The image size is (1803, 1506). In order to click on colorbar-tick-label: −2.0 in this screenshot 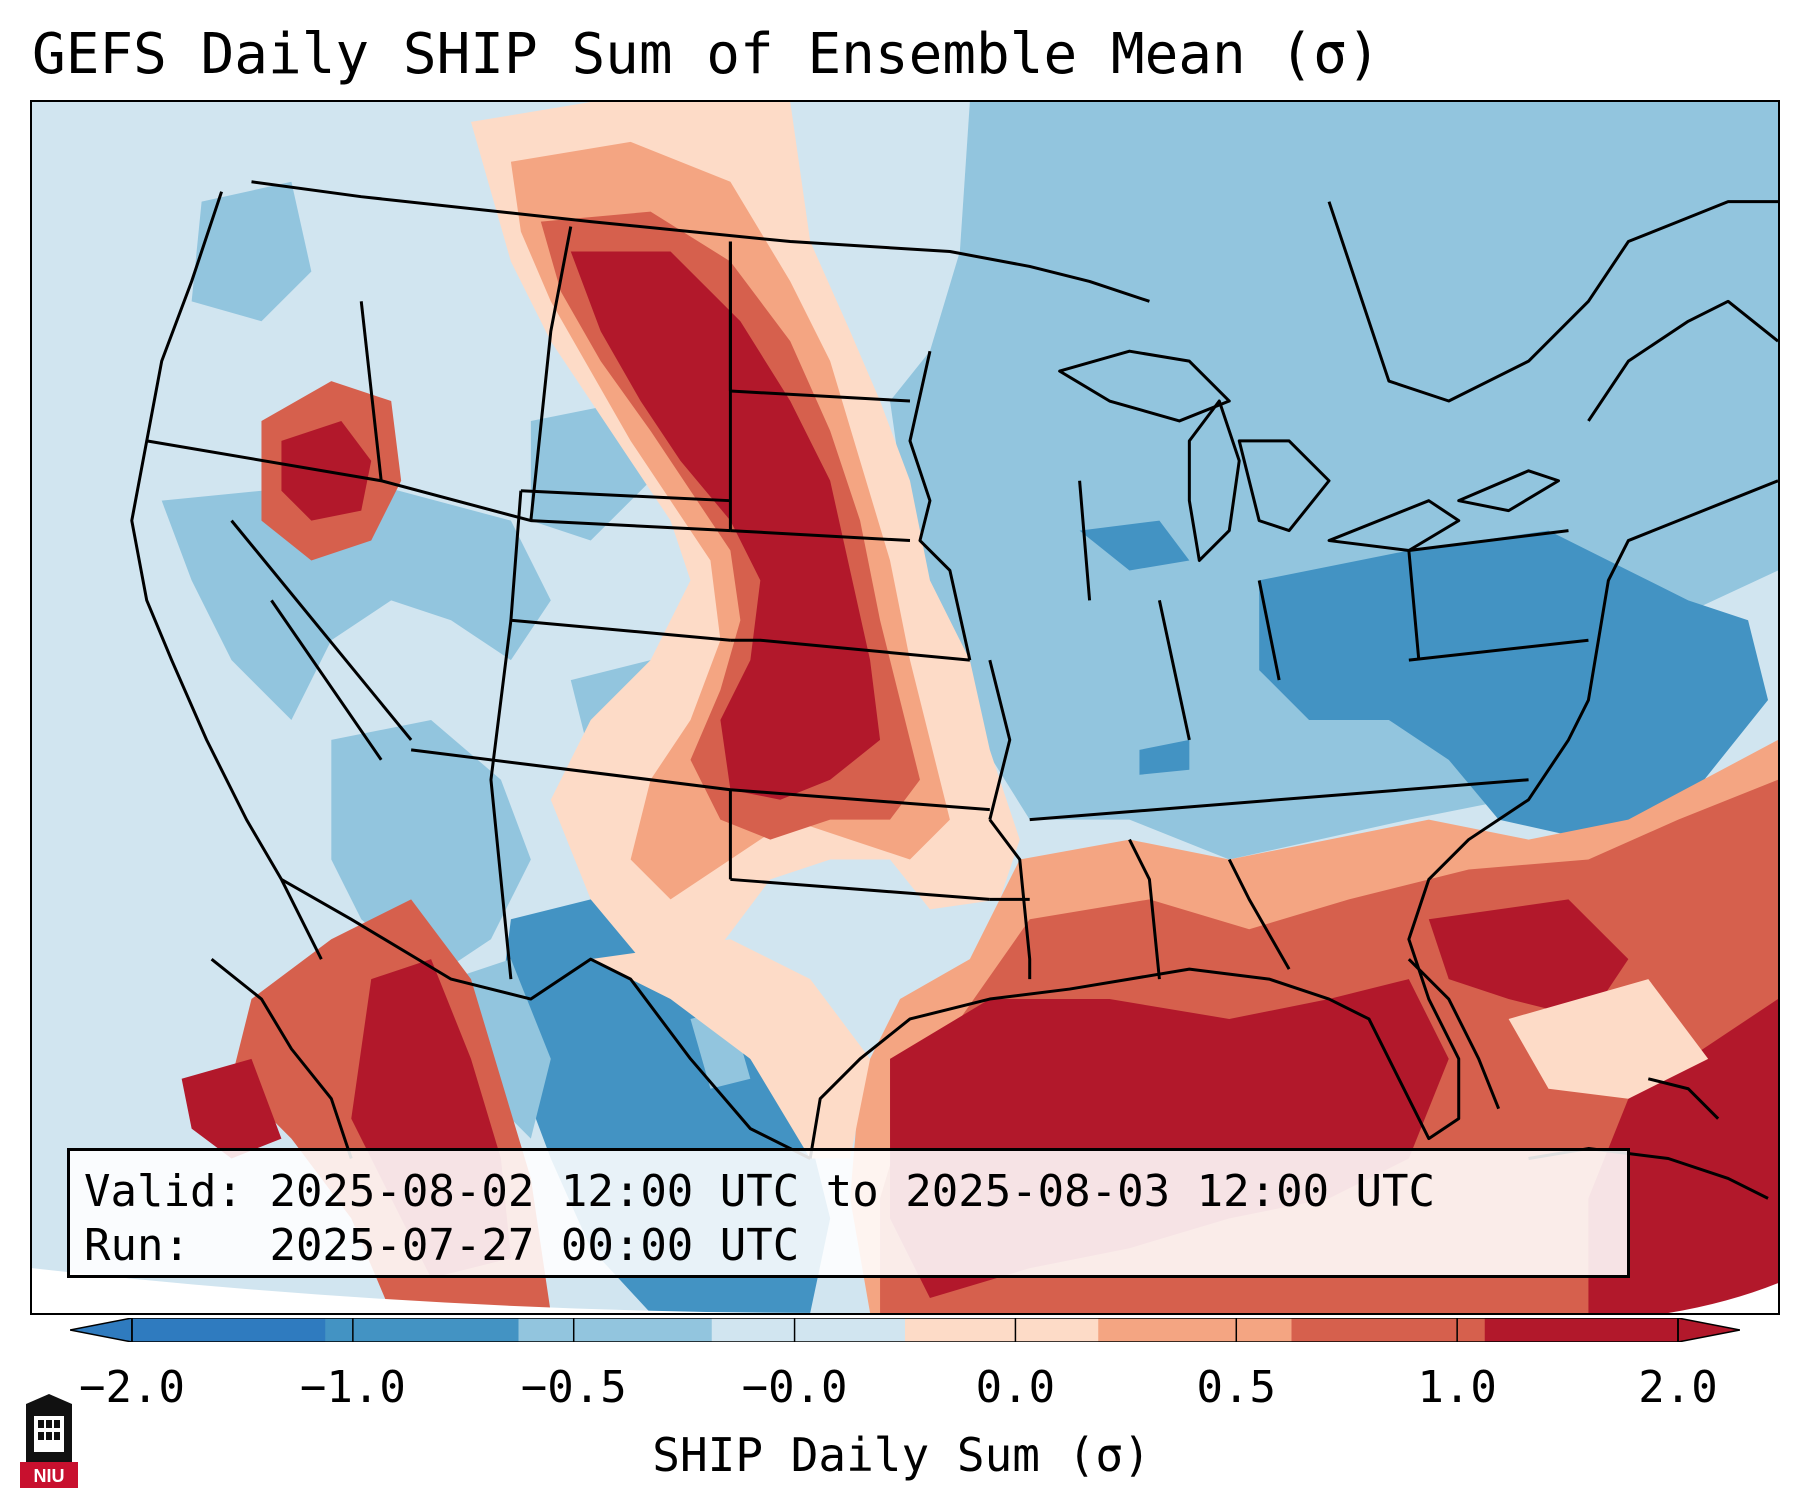, I will do `click(132, 1387)`.